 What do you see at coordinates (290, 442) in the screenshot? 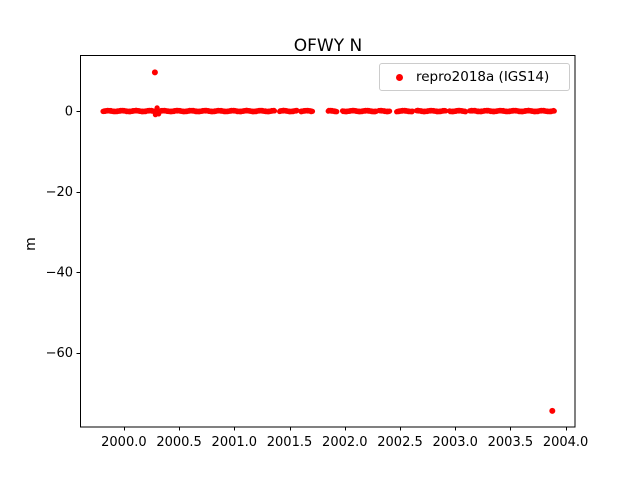
I see `x-tick-label: 2001.5` at bounding box center [290, 442].